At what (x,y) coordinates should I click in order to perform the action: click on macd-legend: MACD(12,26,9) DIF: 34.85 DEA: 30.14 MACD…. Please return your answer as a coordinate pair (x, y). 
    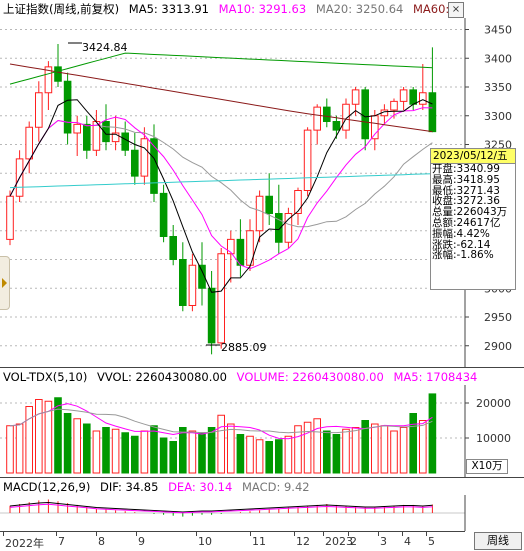
    Looking at the image, I should click on (262, 486).